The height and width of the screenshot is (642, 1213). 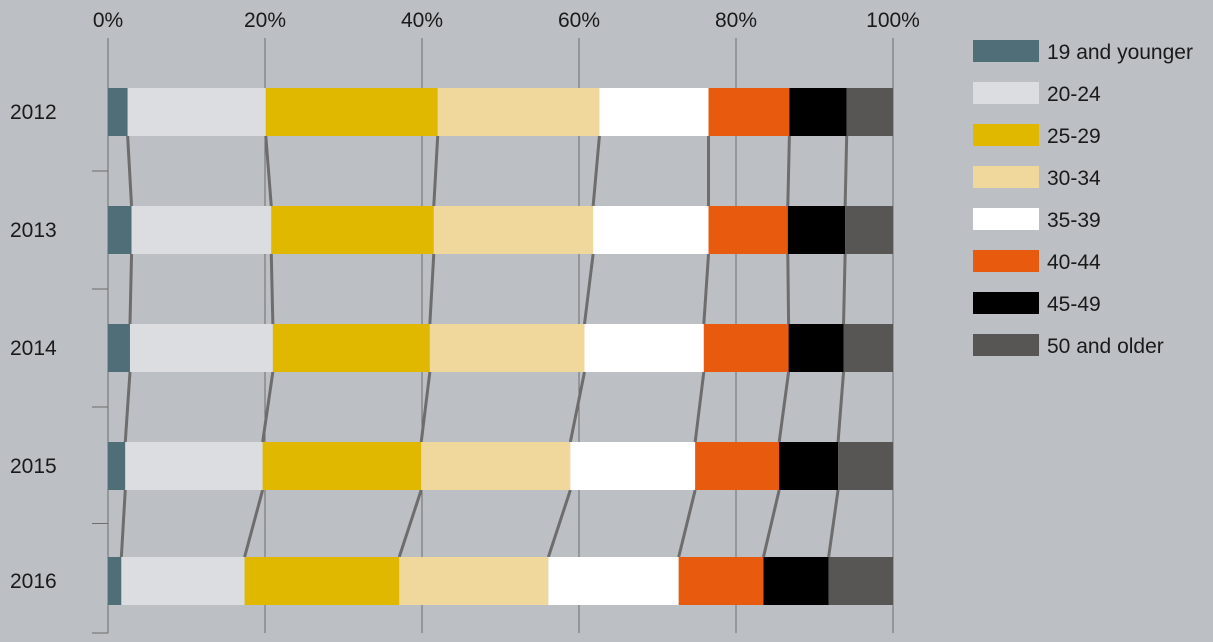 What do you see at coordinates (1074, 94) in the screenshot?
I see `legend-label: 20-24` at bounding box center [1074, 94].